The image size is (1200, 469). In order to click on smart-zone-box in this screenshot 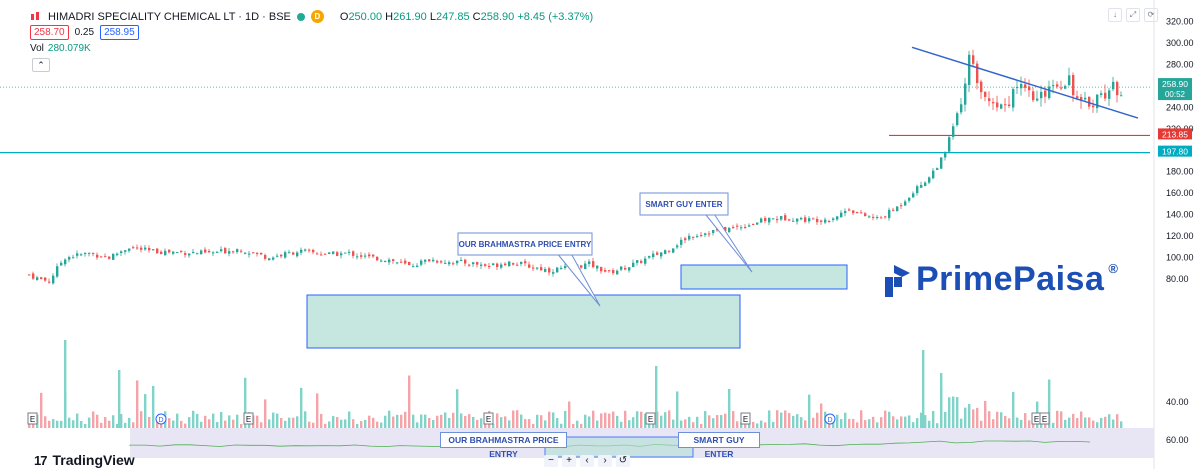, I will do `click(764, 277)`.